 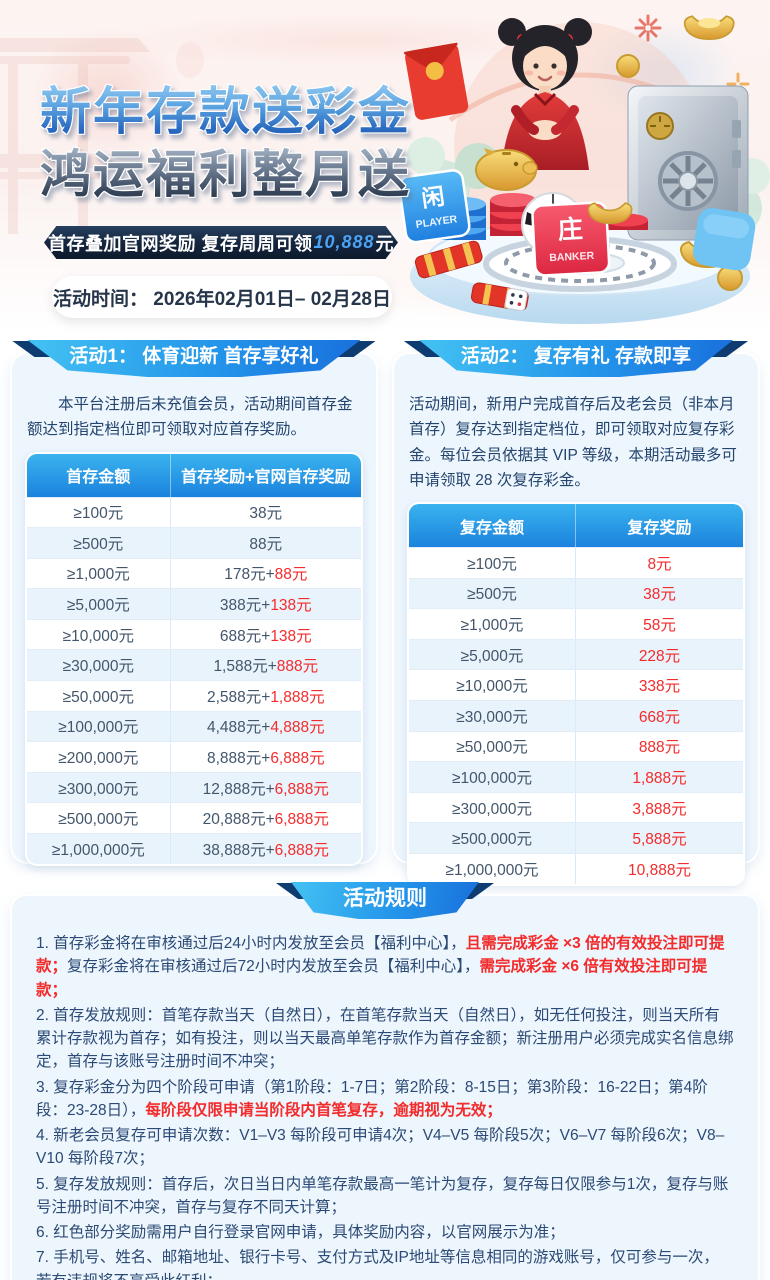 What do you see at coordinates (506, 169) in the screenshot?
I see `gold-pig-icon` at bounding box center [506, 169].